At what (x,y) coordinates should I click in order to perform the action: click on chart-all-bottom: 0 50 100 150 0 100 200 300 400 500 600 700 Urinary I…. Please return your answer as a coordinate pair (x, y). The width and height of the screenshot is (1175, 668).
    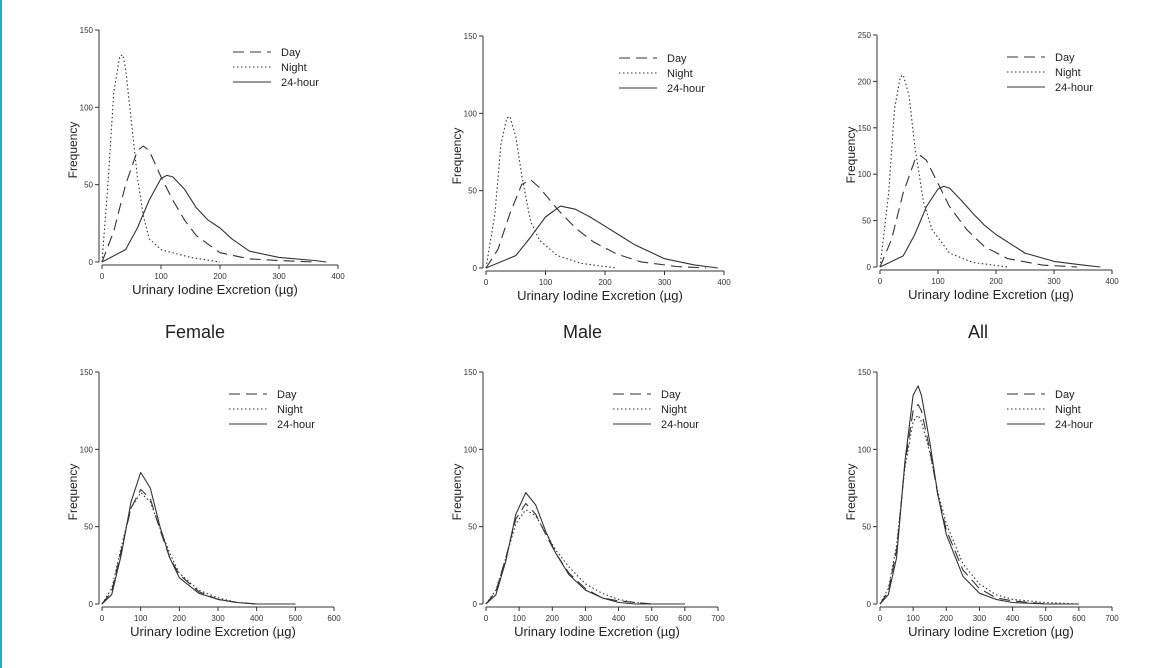
    Looking at the image, I should click on (981, 503).